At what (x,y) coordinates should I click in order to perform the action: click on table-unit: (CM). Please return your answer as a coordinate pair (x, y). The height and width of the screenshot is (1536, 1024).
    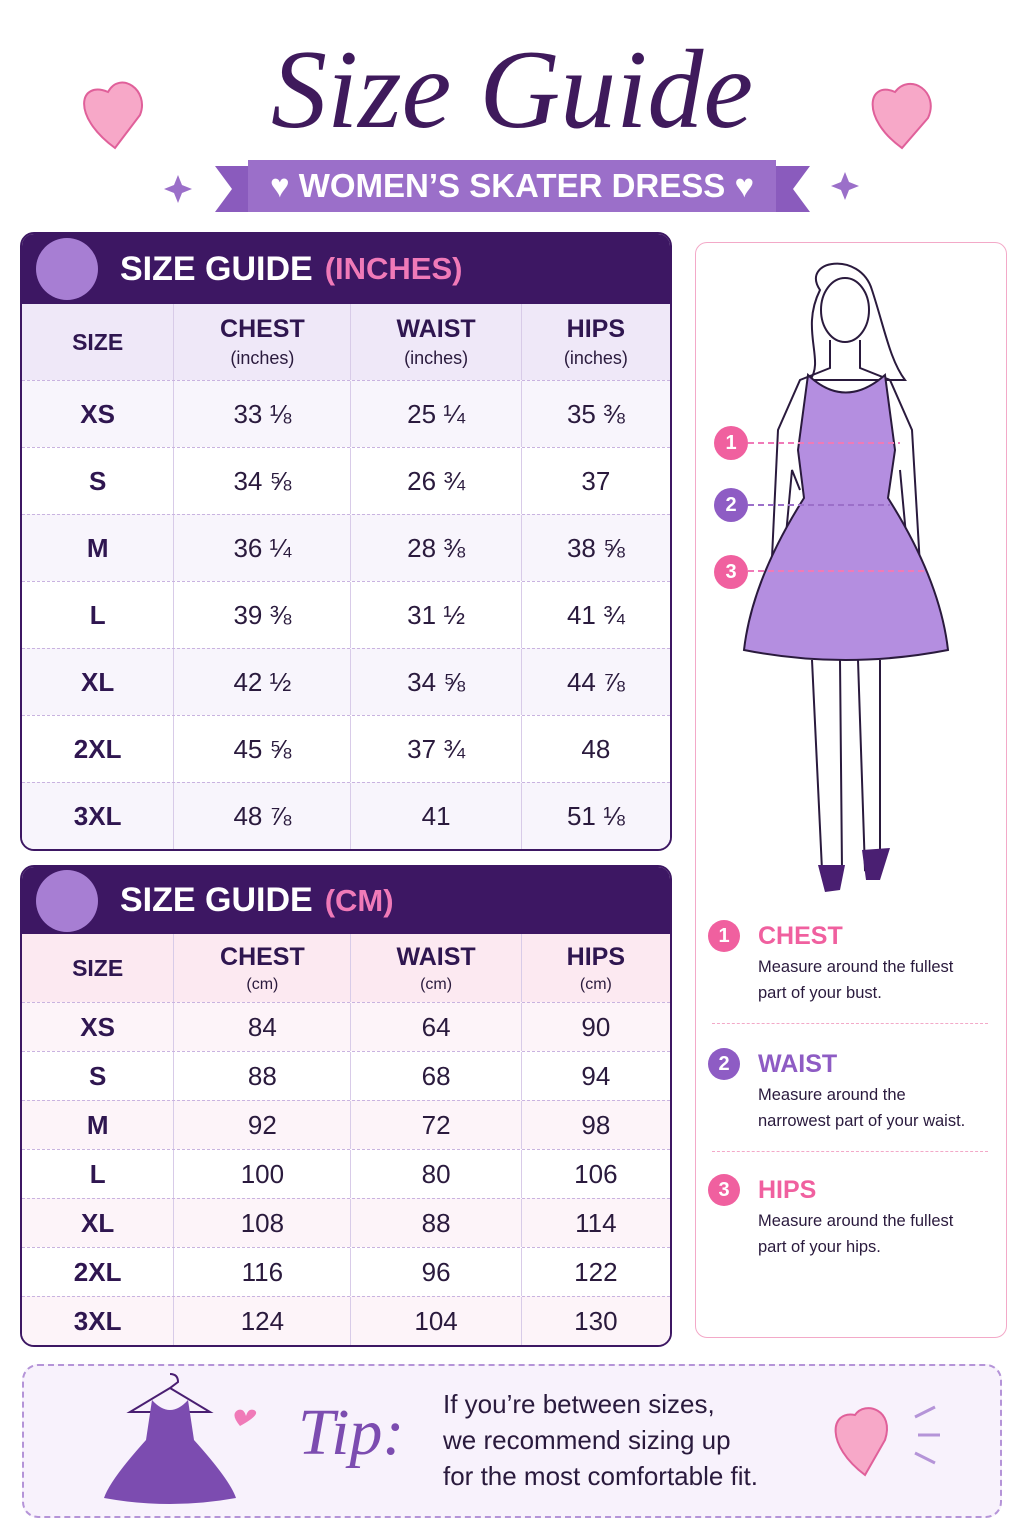
    Looking at the image, I should click on (359, 900).